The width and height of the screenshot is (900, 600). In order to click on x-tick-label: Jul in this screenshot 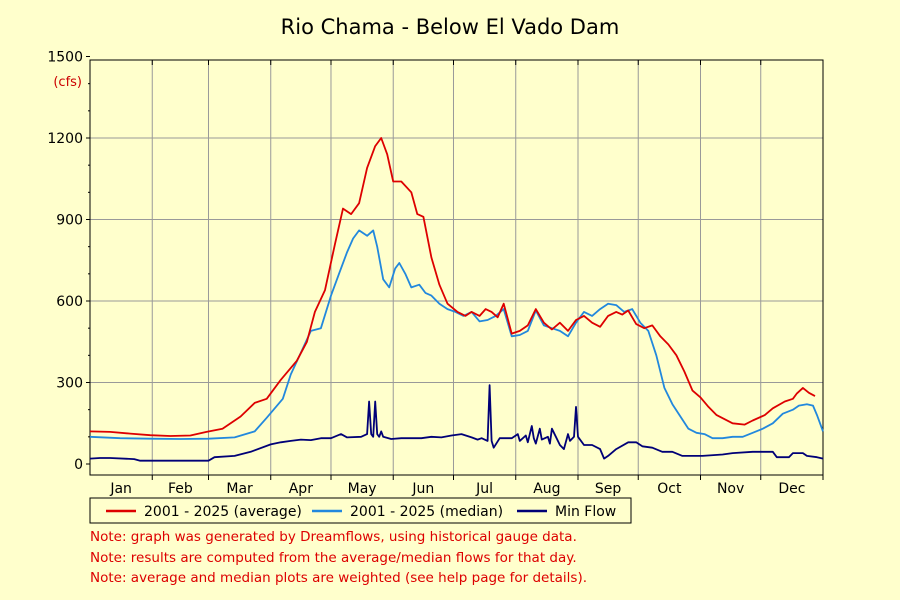, I will do `click(484, 489)`.